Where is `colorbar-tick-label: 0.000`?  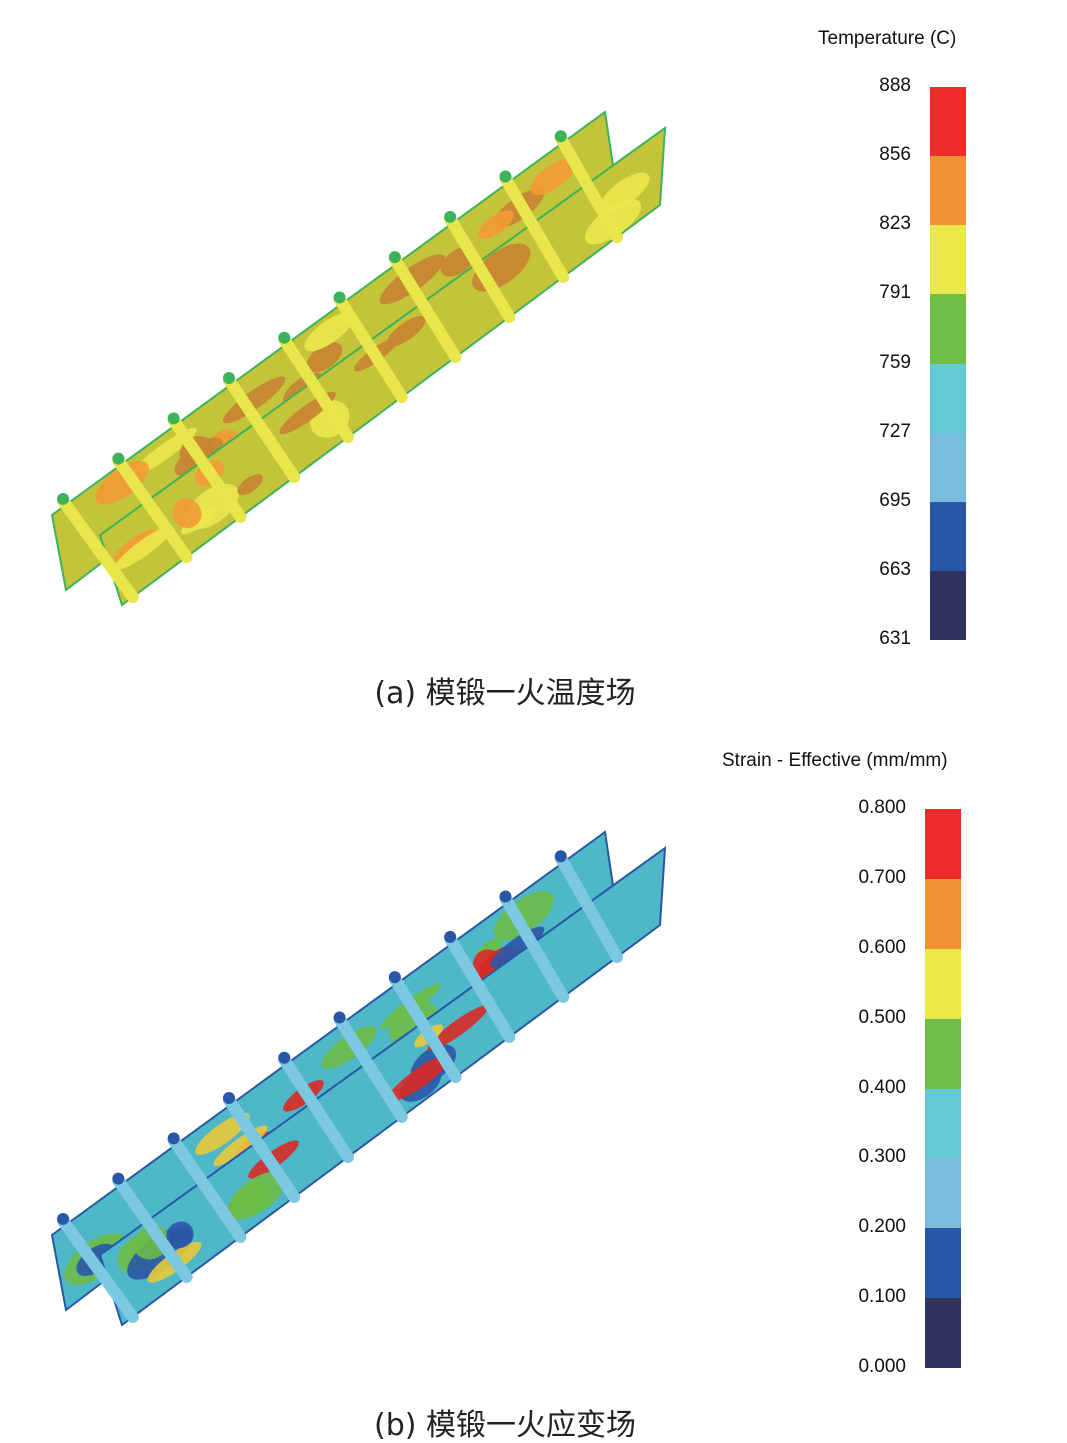 colorbar-tick-label: 0.000 is located at coordinates (882, 1366).